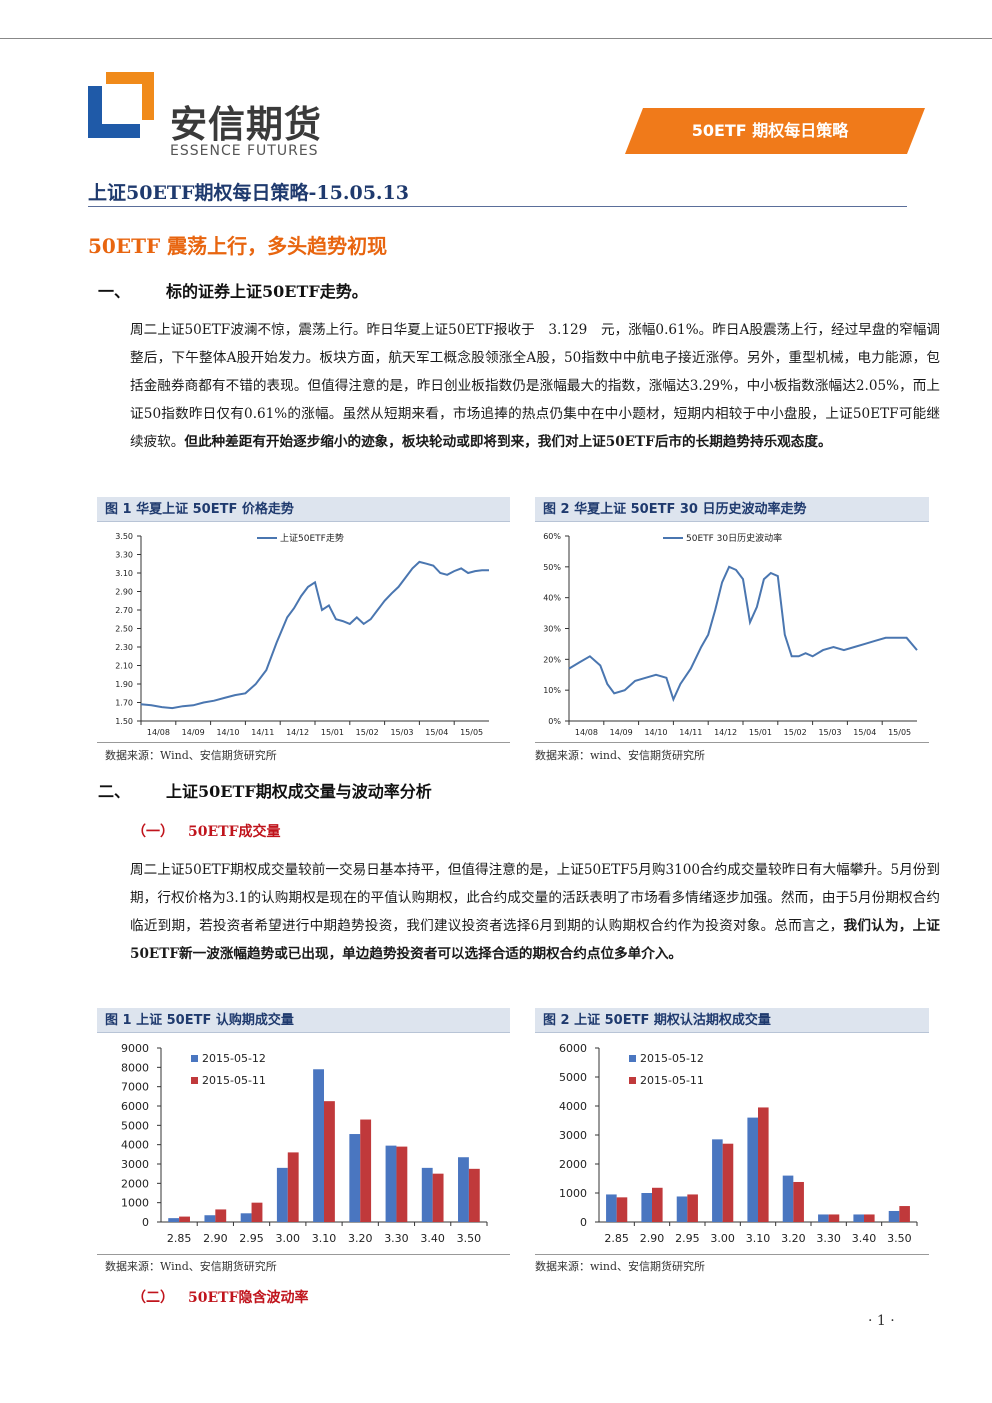 The image size is (992, 1403). I want to click on page-number: · 1 ·, so click(881, 1321).